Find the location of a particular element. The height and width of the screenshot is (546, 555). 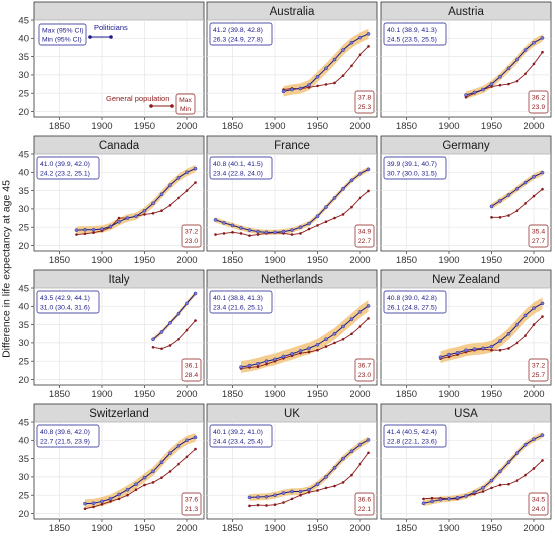

politicians-max-label: 41.4 (40.5, 42.4) is located at coordinates (412, 432).